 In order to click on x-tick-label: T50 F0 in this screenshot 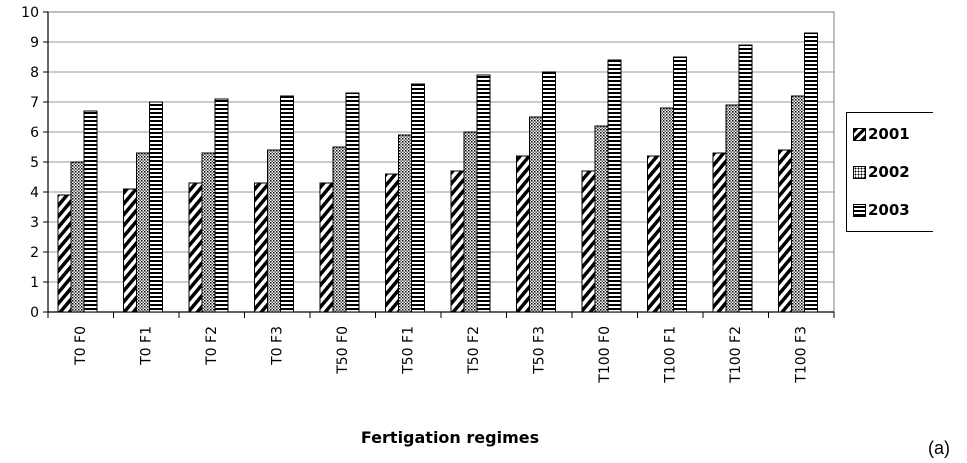, I will do `click(343, 350)`.